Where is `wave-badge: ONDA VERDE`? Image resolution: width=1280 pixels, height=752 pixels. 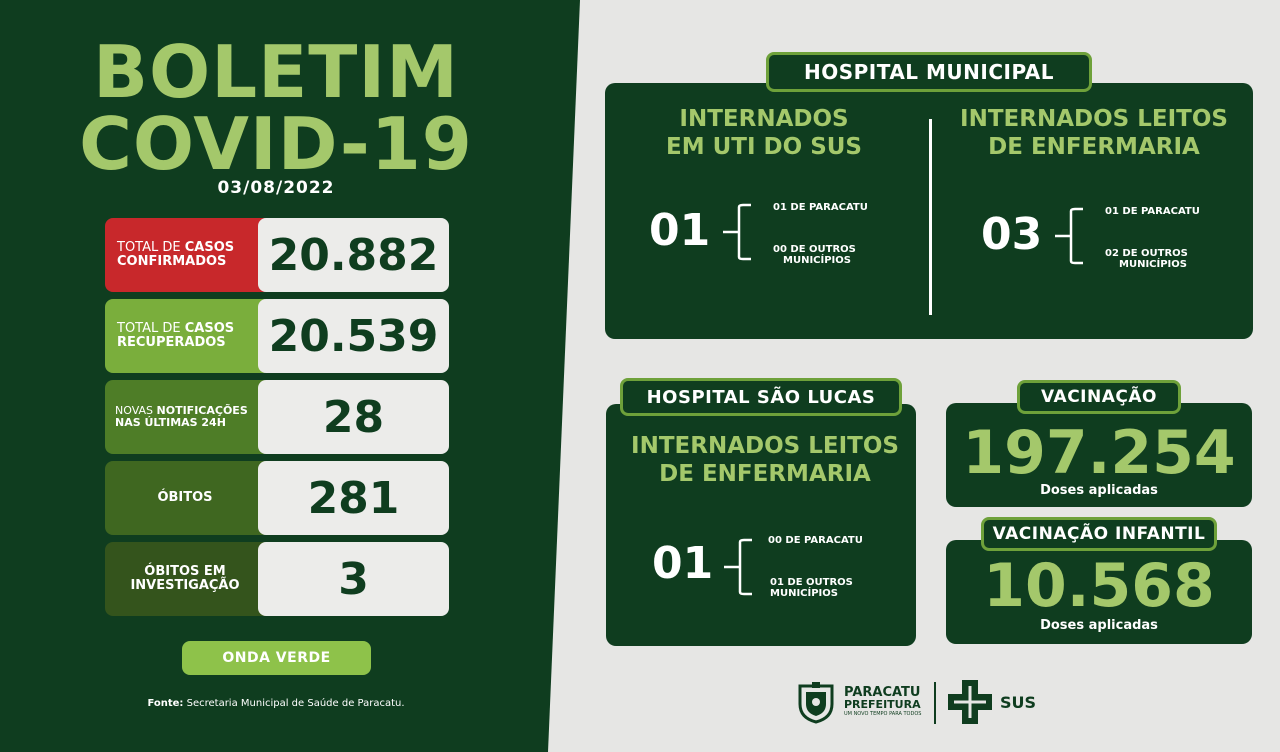
wave-badge: ONDA VERDE is located at coordinates (276, 658).